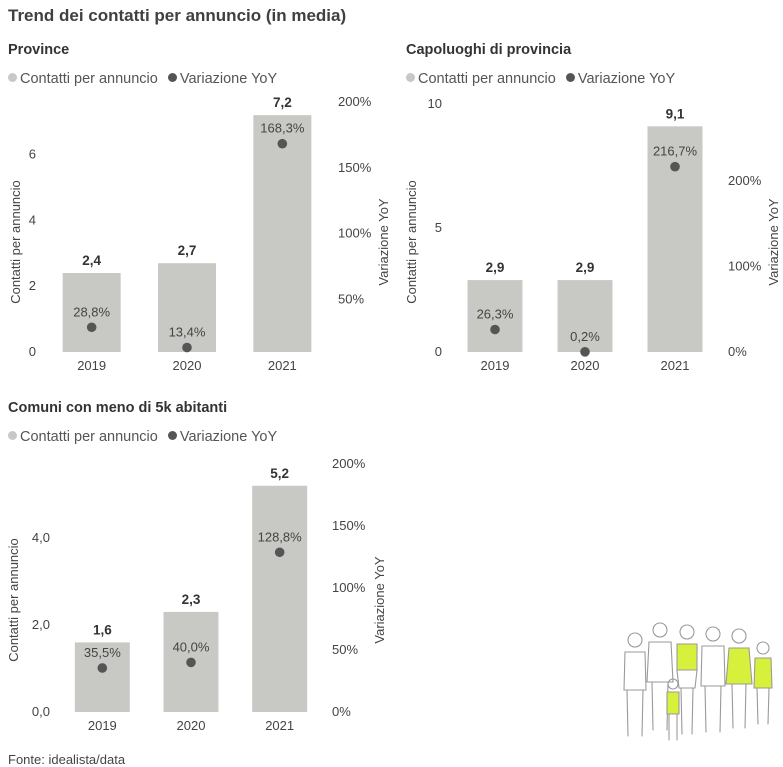 The image size is (783, 767). What do you see at coordinates (279, 473) in the screenshot?
I see `bar-value-label: 5,2` at bounding box center [279, 473].